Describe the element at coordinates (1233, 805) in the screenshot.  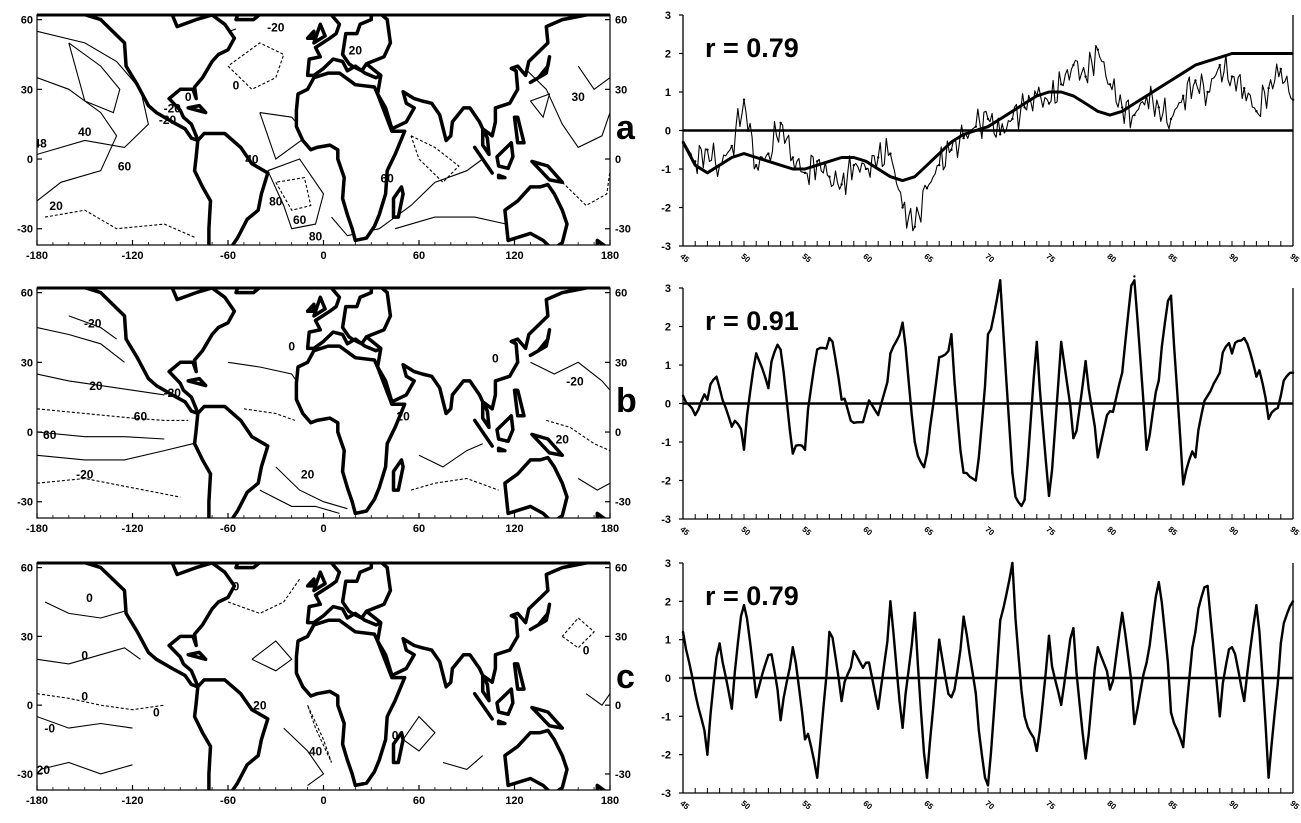
I see `x-tick-label: 90` at that location.